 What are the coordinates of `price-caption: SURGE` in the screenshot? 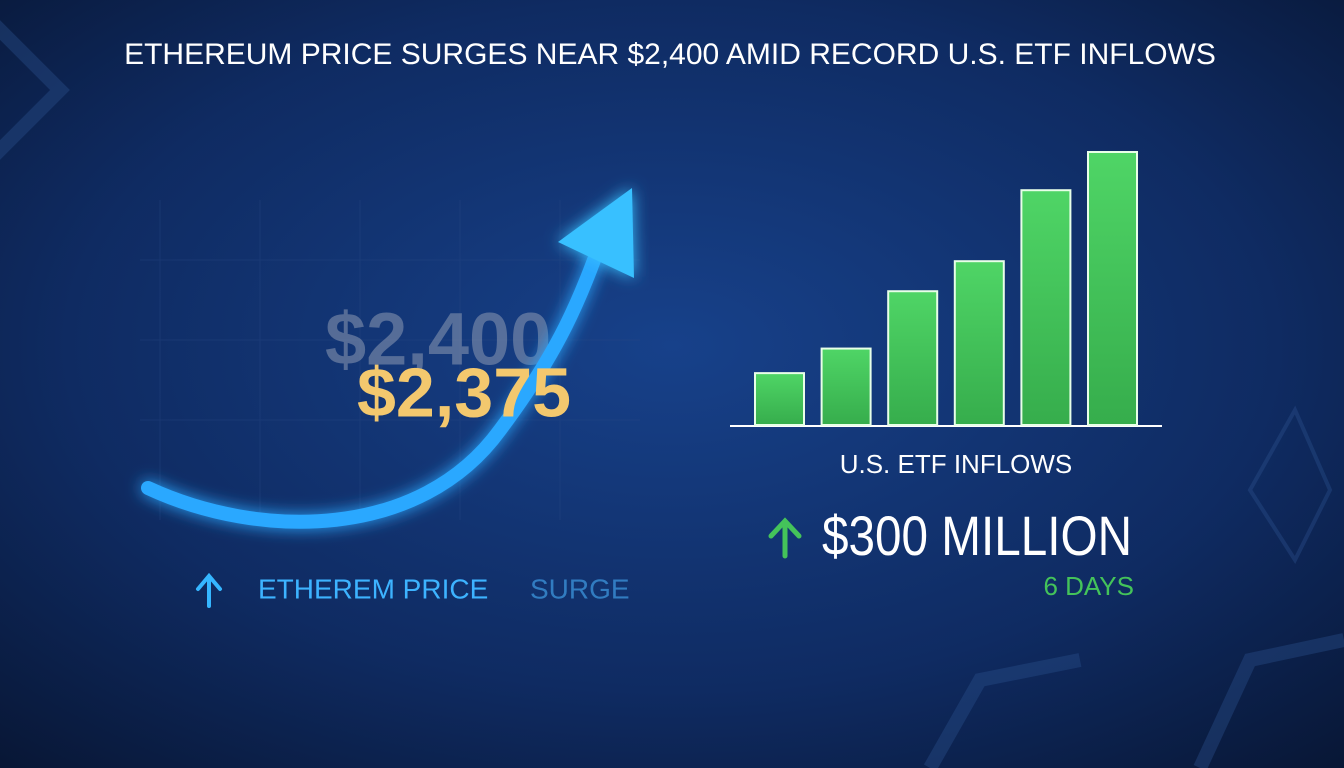 It's located at (580, 588).